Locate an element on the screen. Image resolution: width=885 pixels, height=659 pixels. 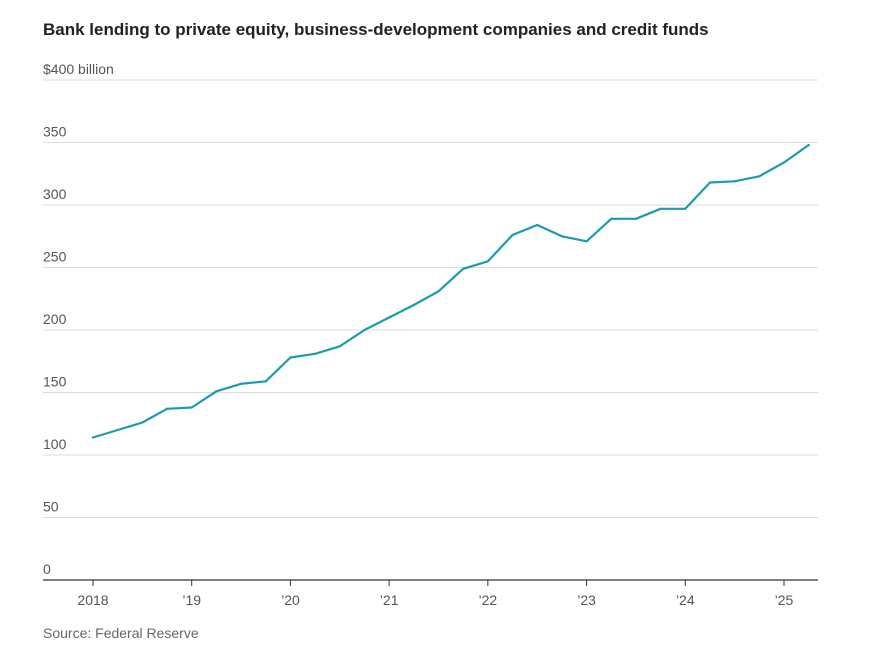
x-tick-label: ’22 is located at coordinates (488, 600).